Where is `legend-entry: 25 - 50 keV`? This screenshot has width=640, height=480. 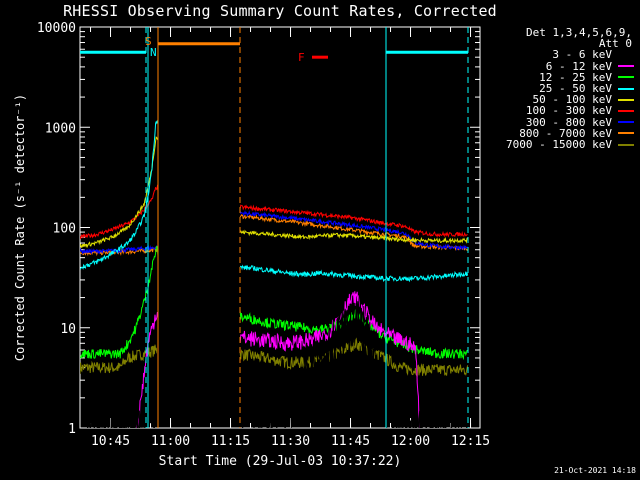
legend-entry: 25 - 50 keV is located at coordinates (558, 88).